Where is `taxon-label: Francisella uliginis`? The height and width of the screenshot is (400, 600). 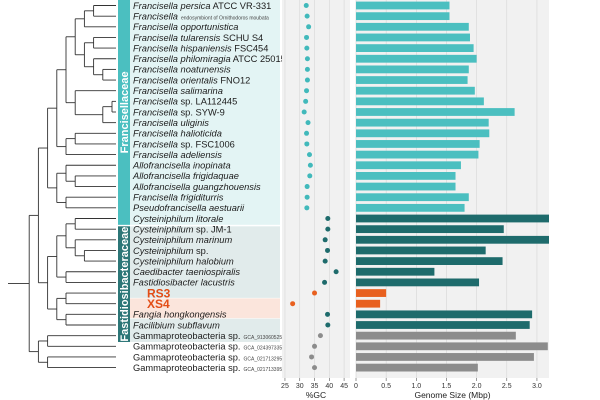
taxon-label: Francisella uliginis is located at coordinates (171, 123).